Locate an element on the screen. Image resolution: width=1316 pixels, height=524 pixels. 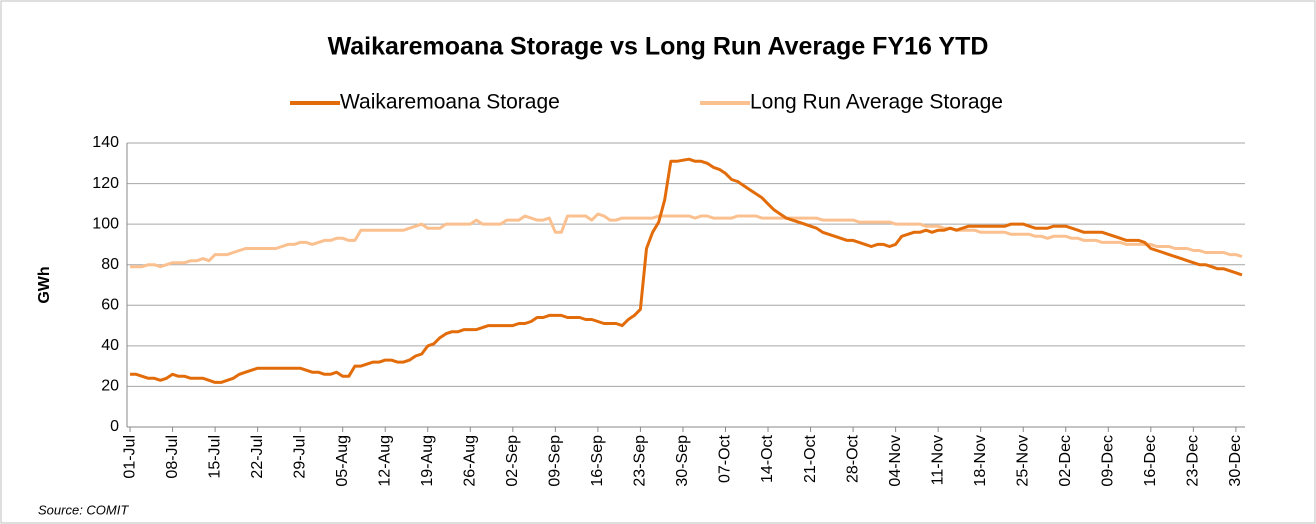
y-tick-label: 20 is located at coordinates (110, 386).